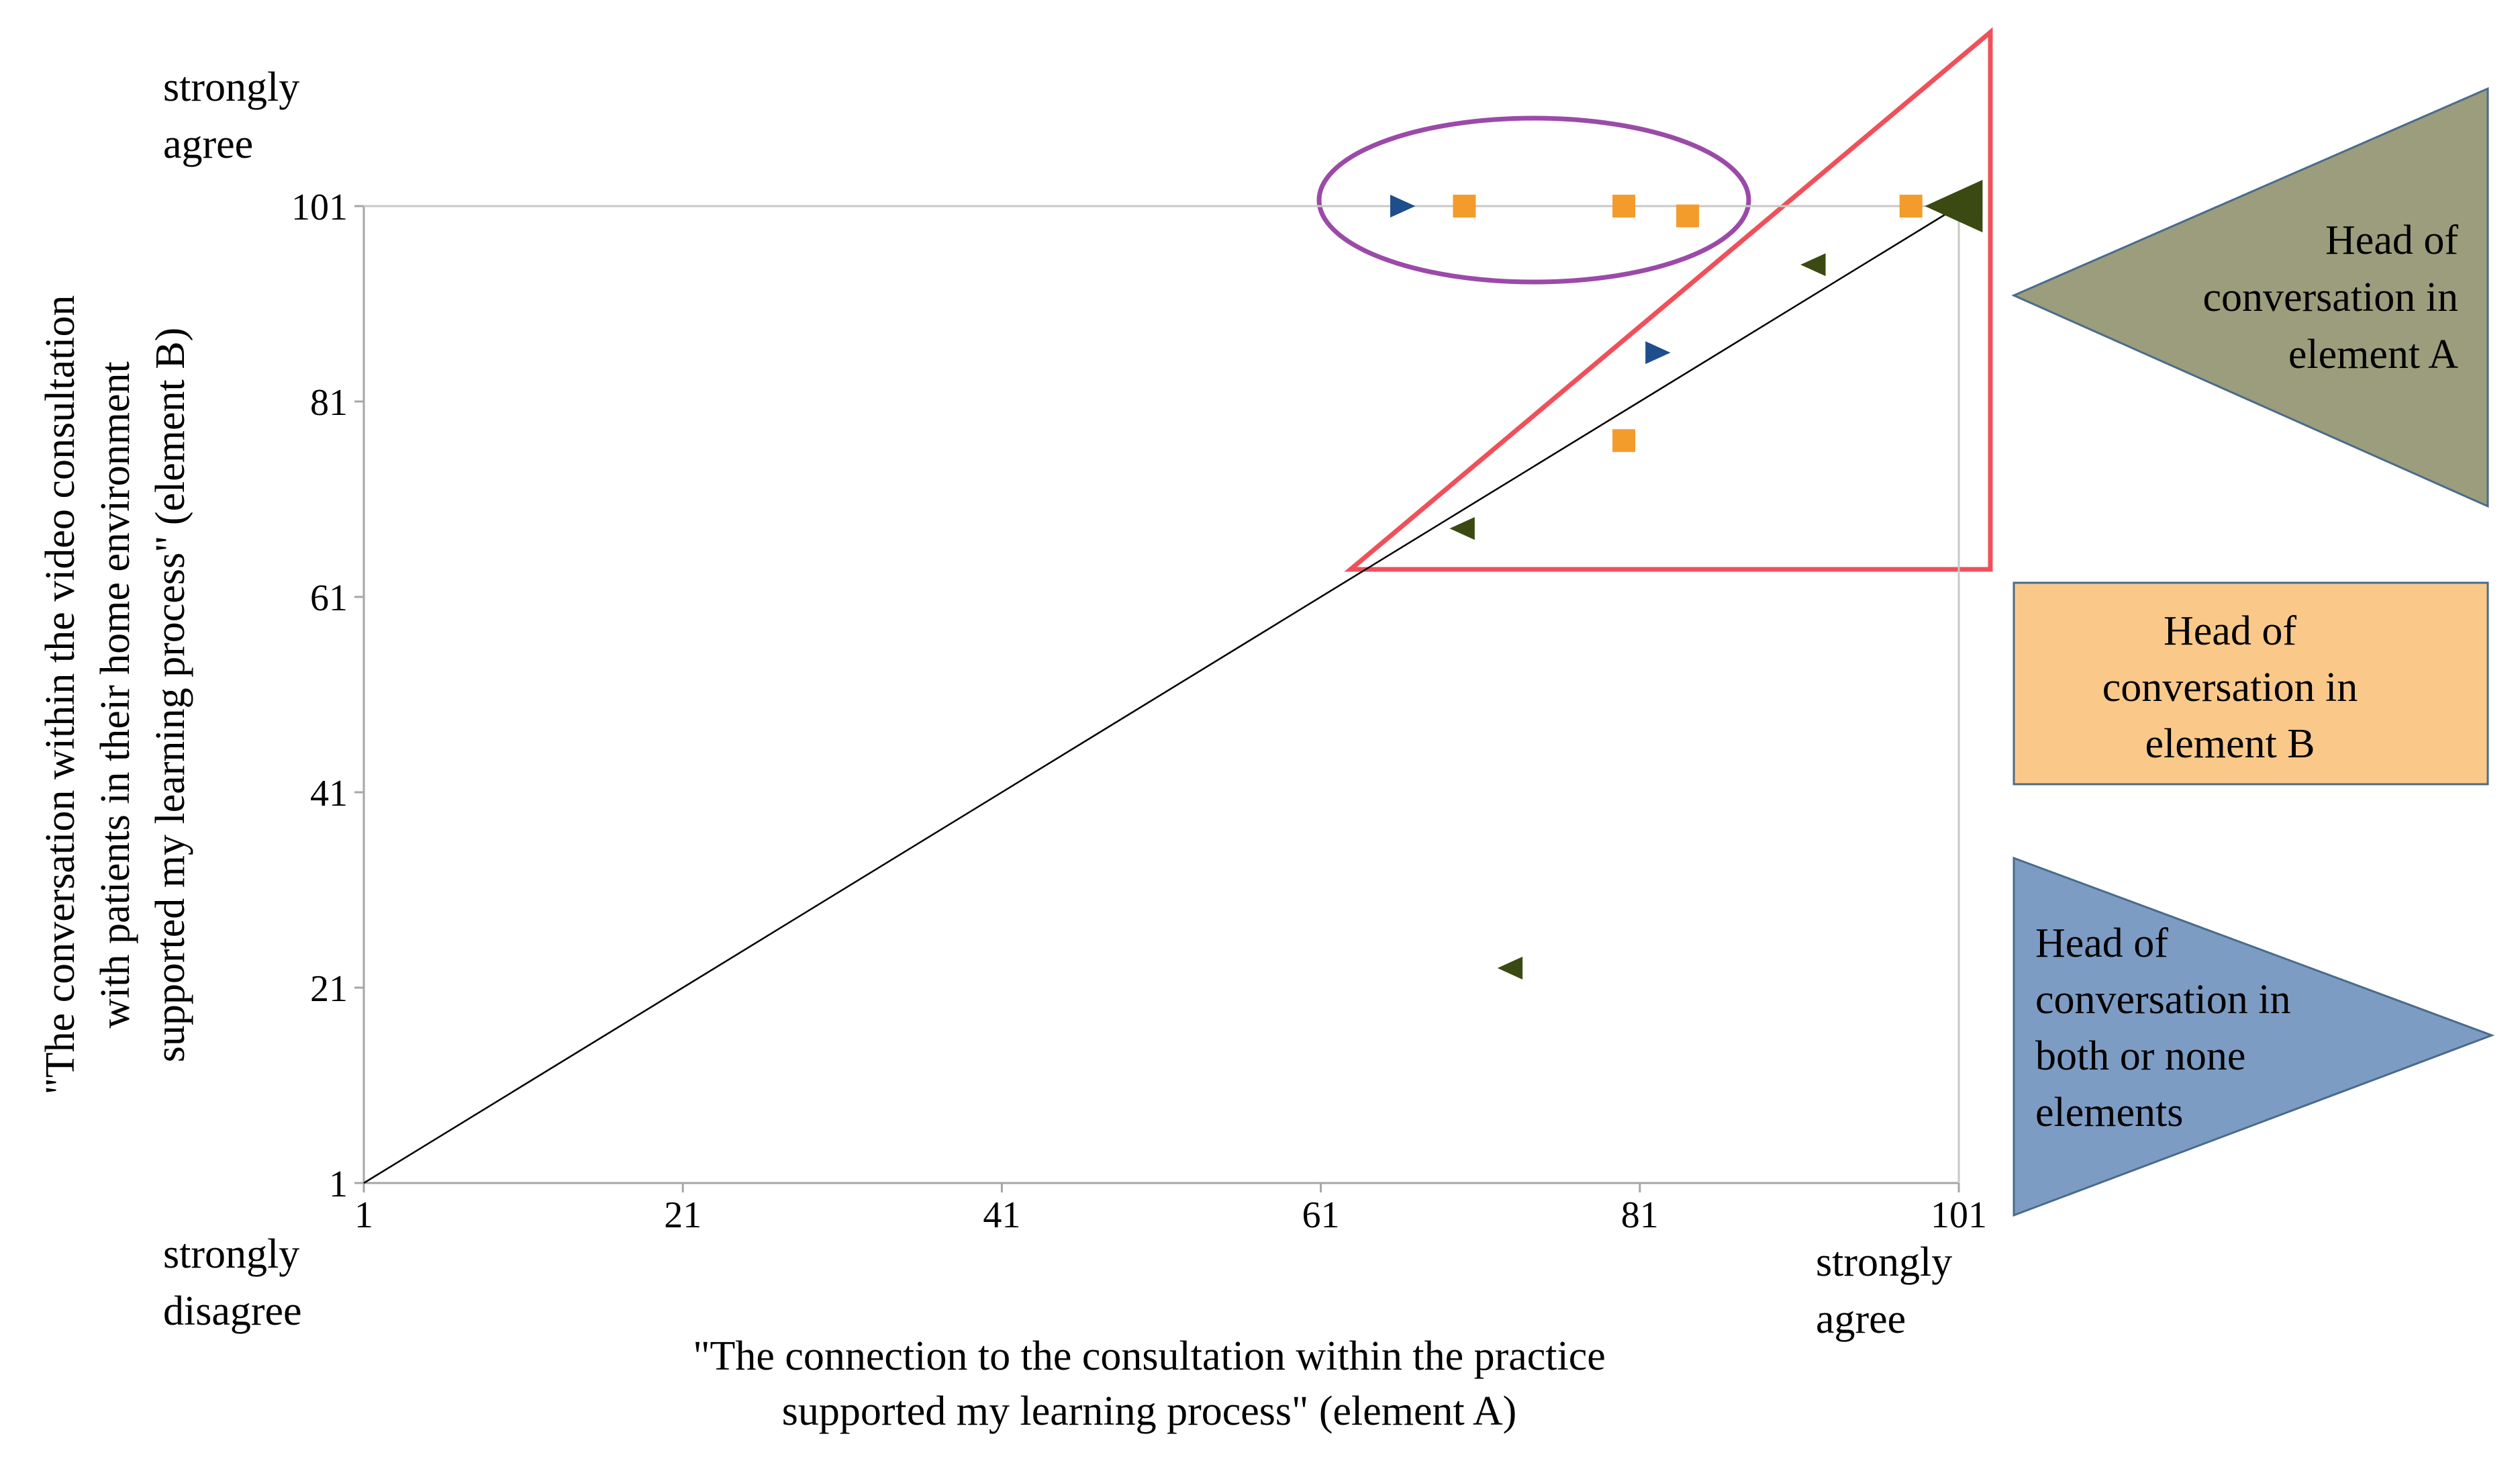 The image size is (2520, 1463). What do you see at coordinates (2163, 1000) in the screenshot?
I see `legend-label-head-both: conversation in` at bounding box center [2163, 1000].